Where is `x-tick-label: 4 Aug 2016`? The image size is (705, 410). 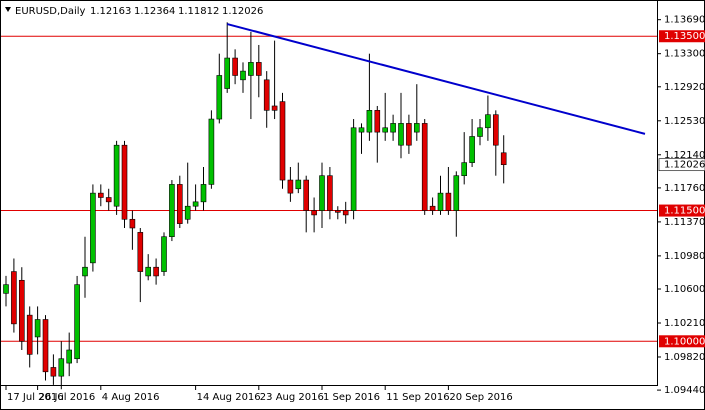 x-tick-label: 4 Aug 2016 is located at coordinates (131, 397).